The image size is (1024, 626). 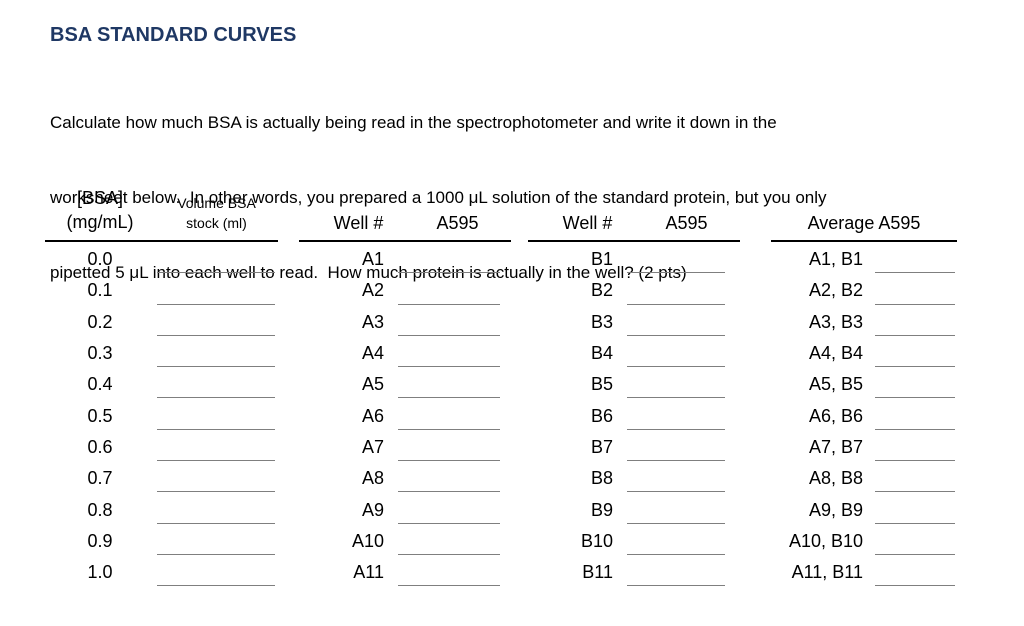 I want to click on average-wells-label: A4, B4, so click(x=835, y=353).